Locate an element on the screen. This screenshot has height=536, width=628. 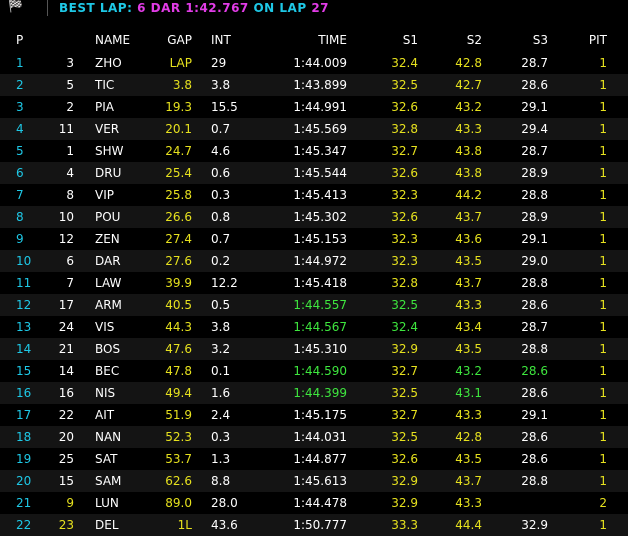
cell-position: 13 is located at coordinates (24, 327).